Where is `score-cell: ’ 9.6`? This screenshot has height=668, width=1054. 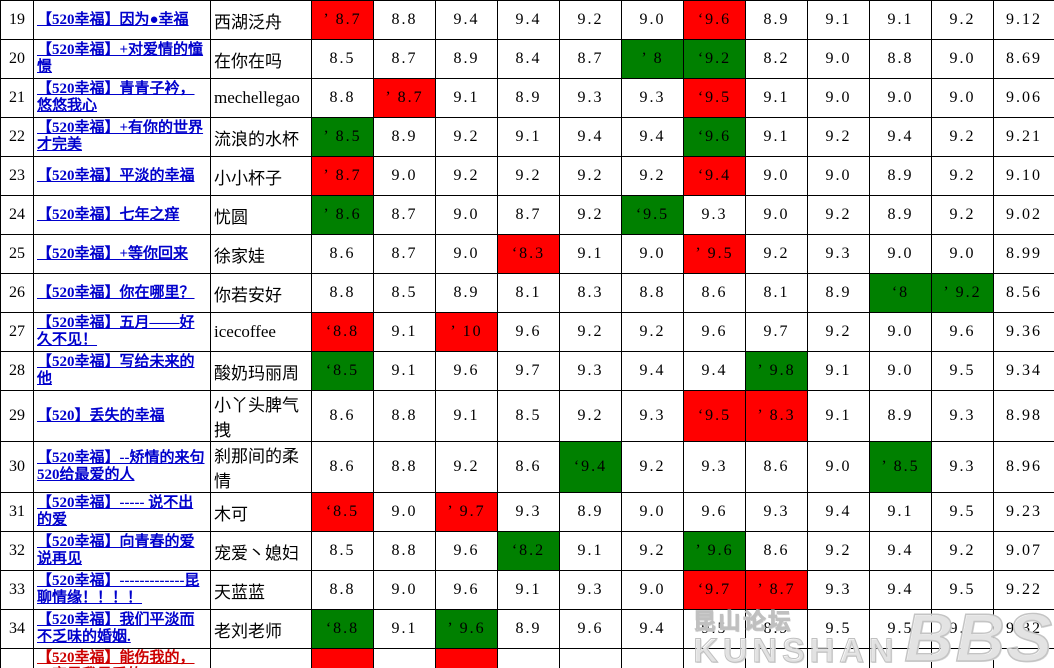 score-cell: ’ 9.6 is located at coordinates (714, 551).